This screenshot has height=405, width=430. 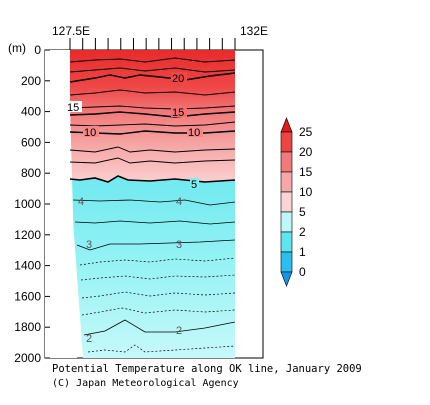 I want to click on y-tick-label-1000: 1000, so click(x=27, y=204).